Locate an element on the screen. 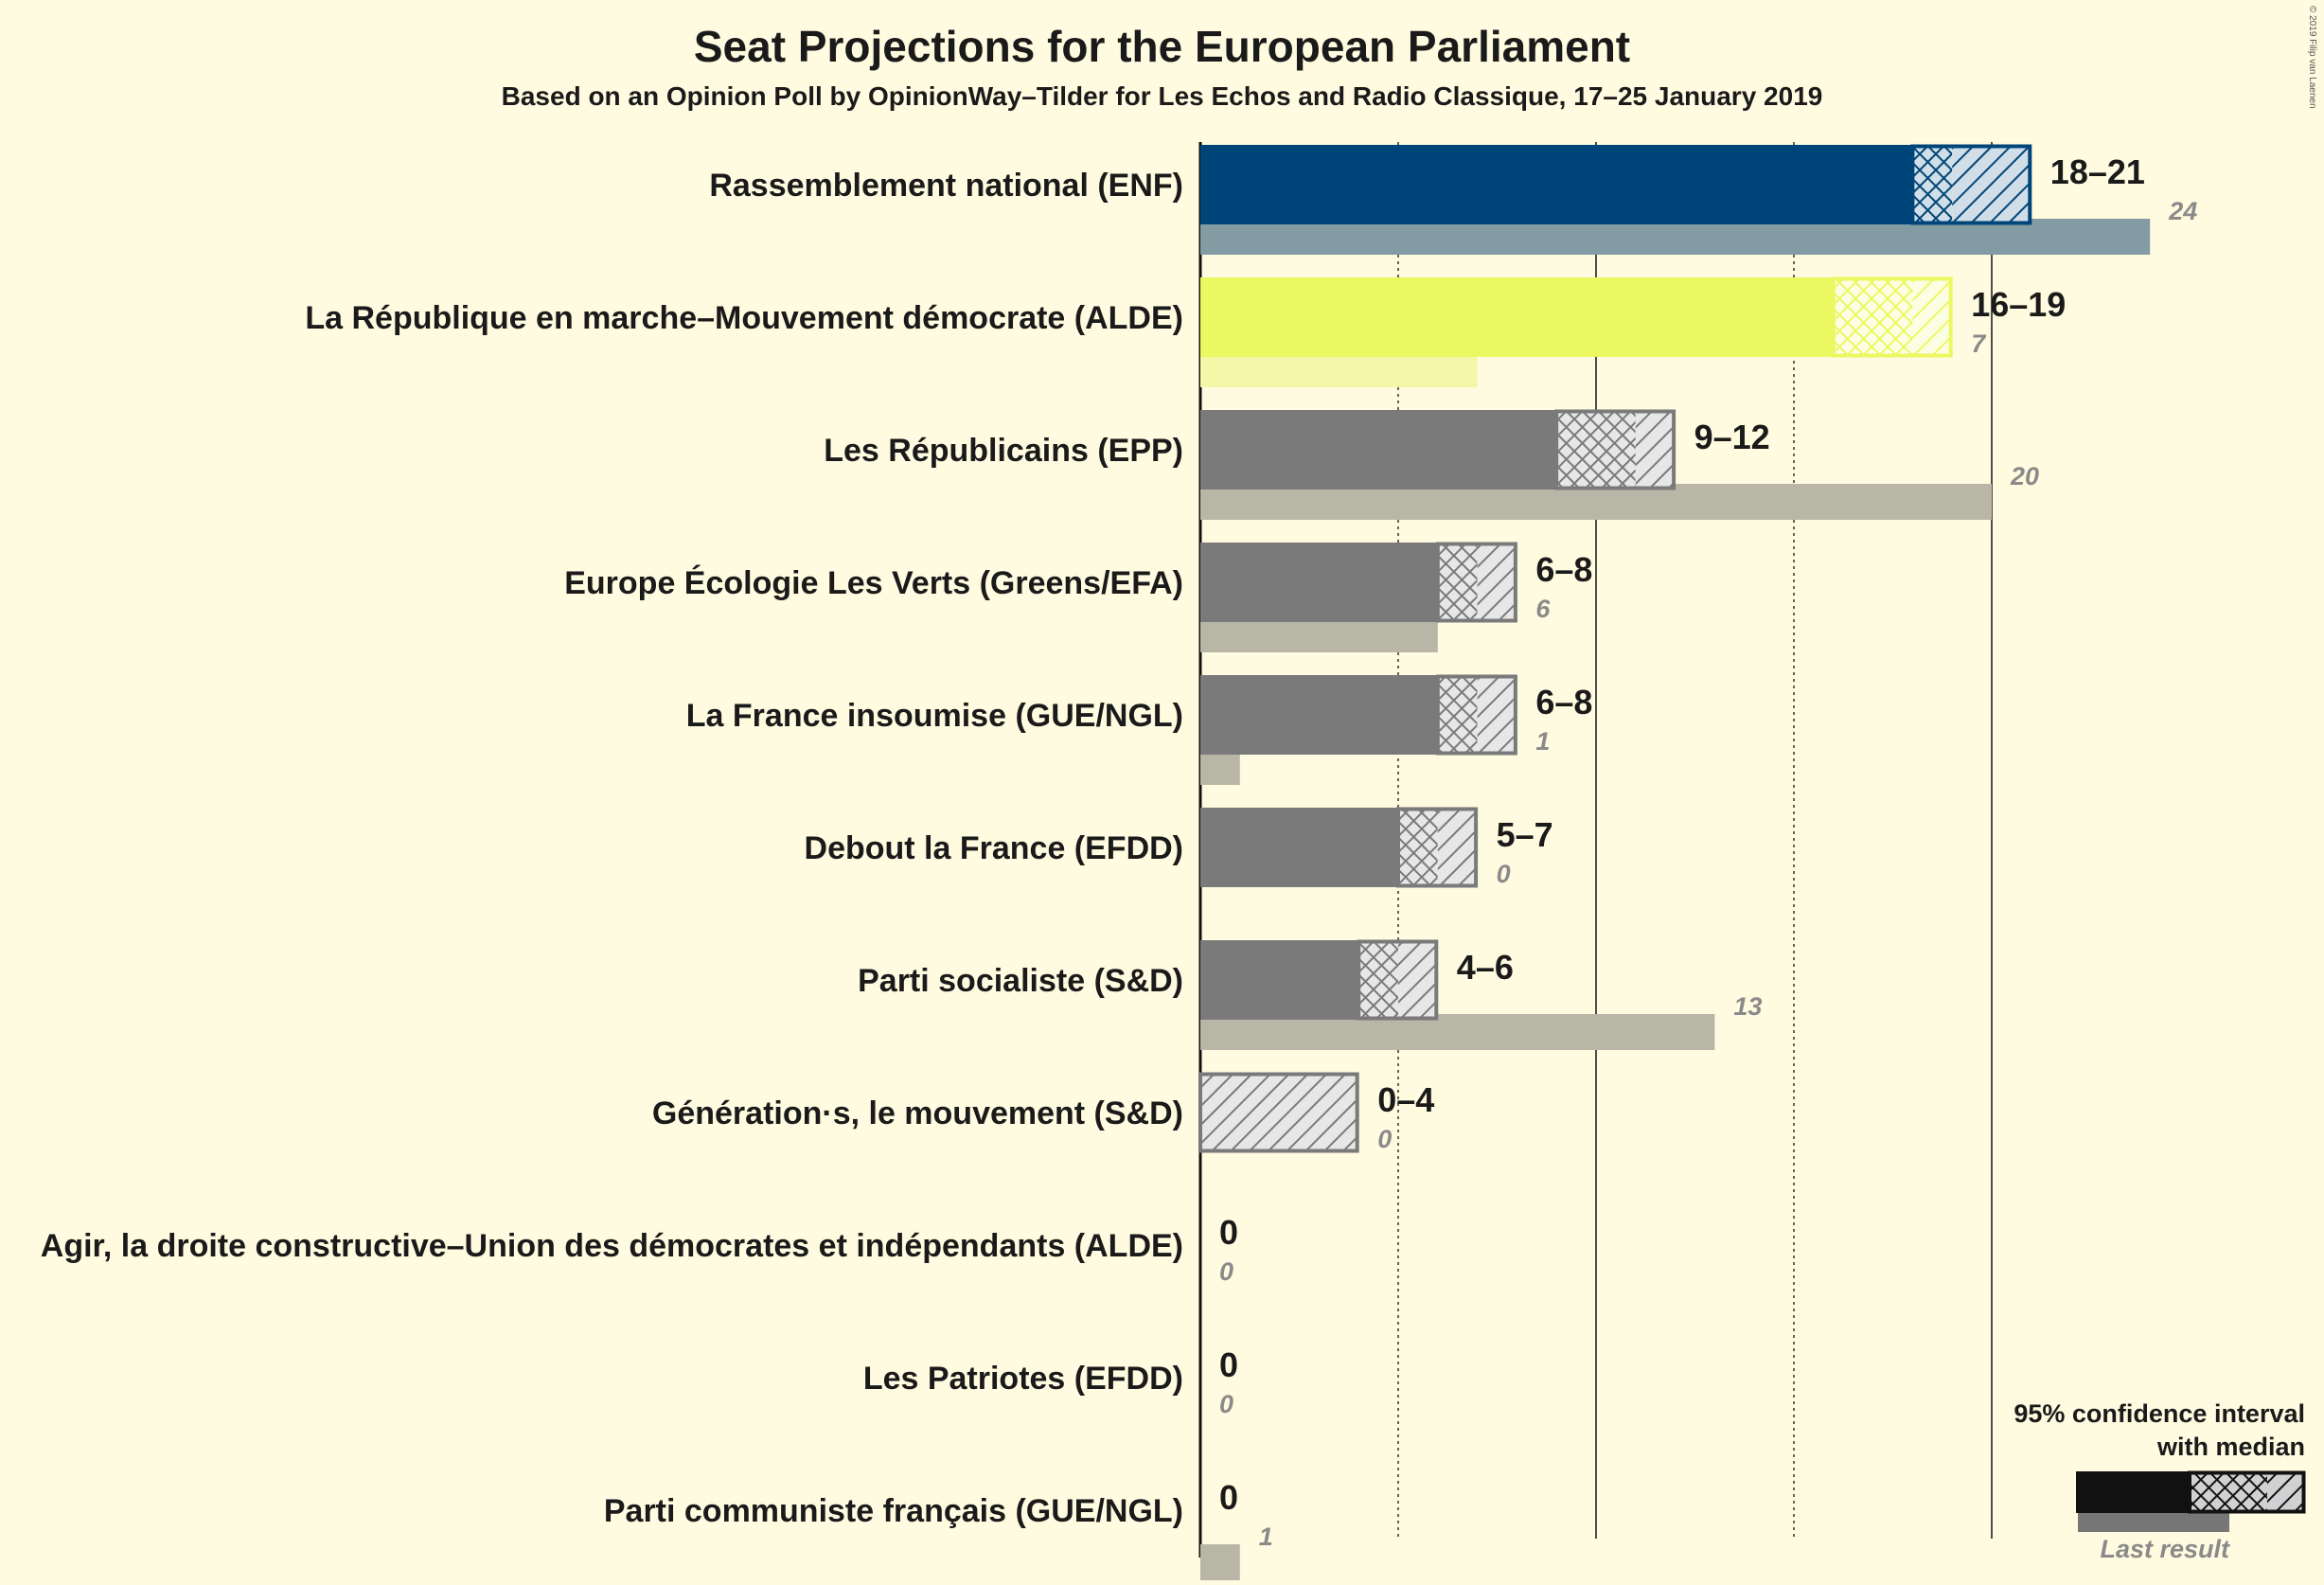  party-label-2: Les Républicains (EPP) is located at coordinates (1003, 451).